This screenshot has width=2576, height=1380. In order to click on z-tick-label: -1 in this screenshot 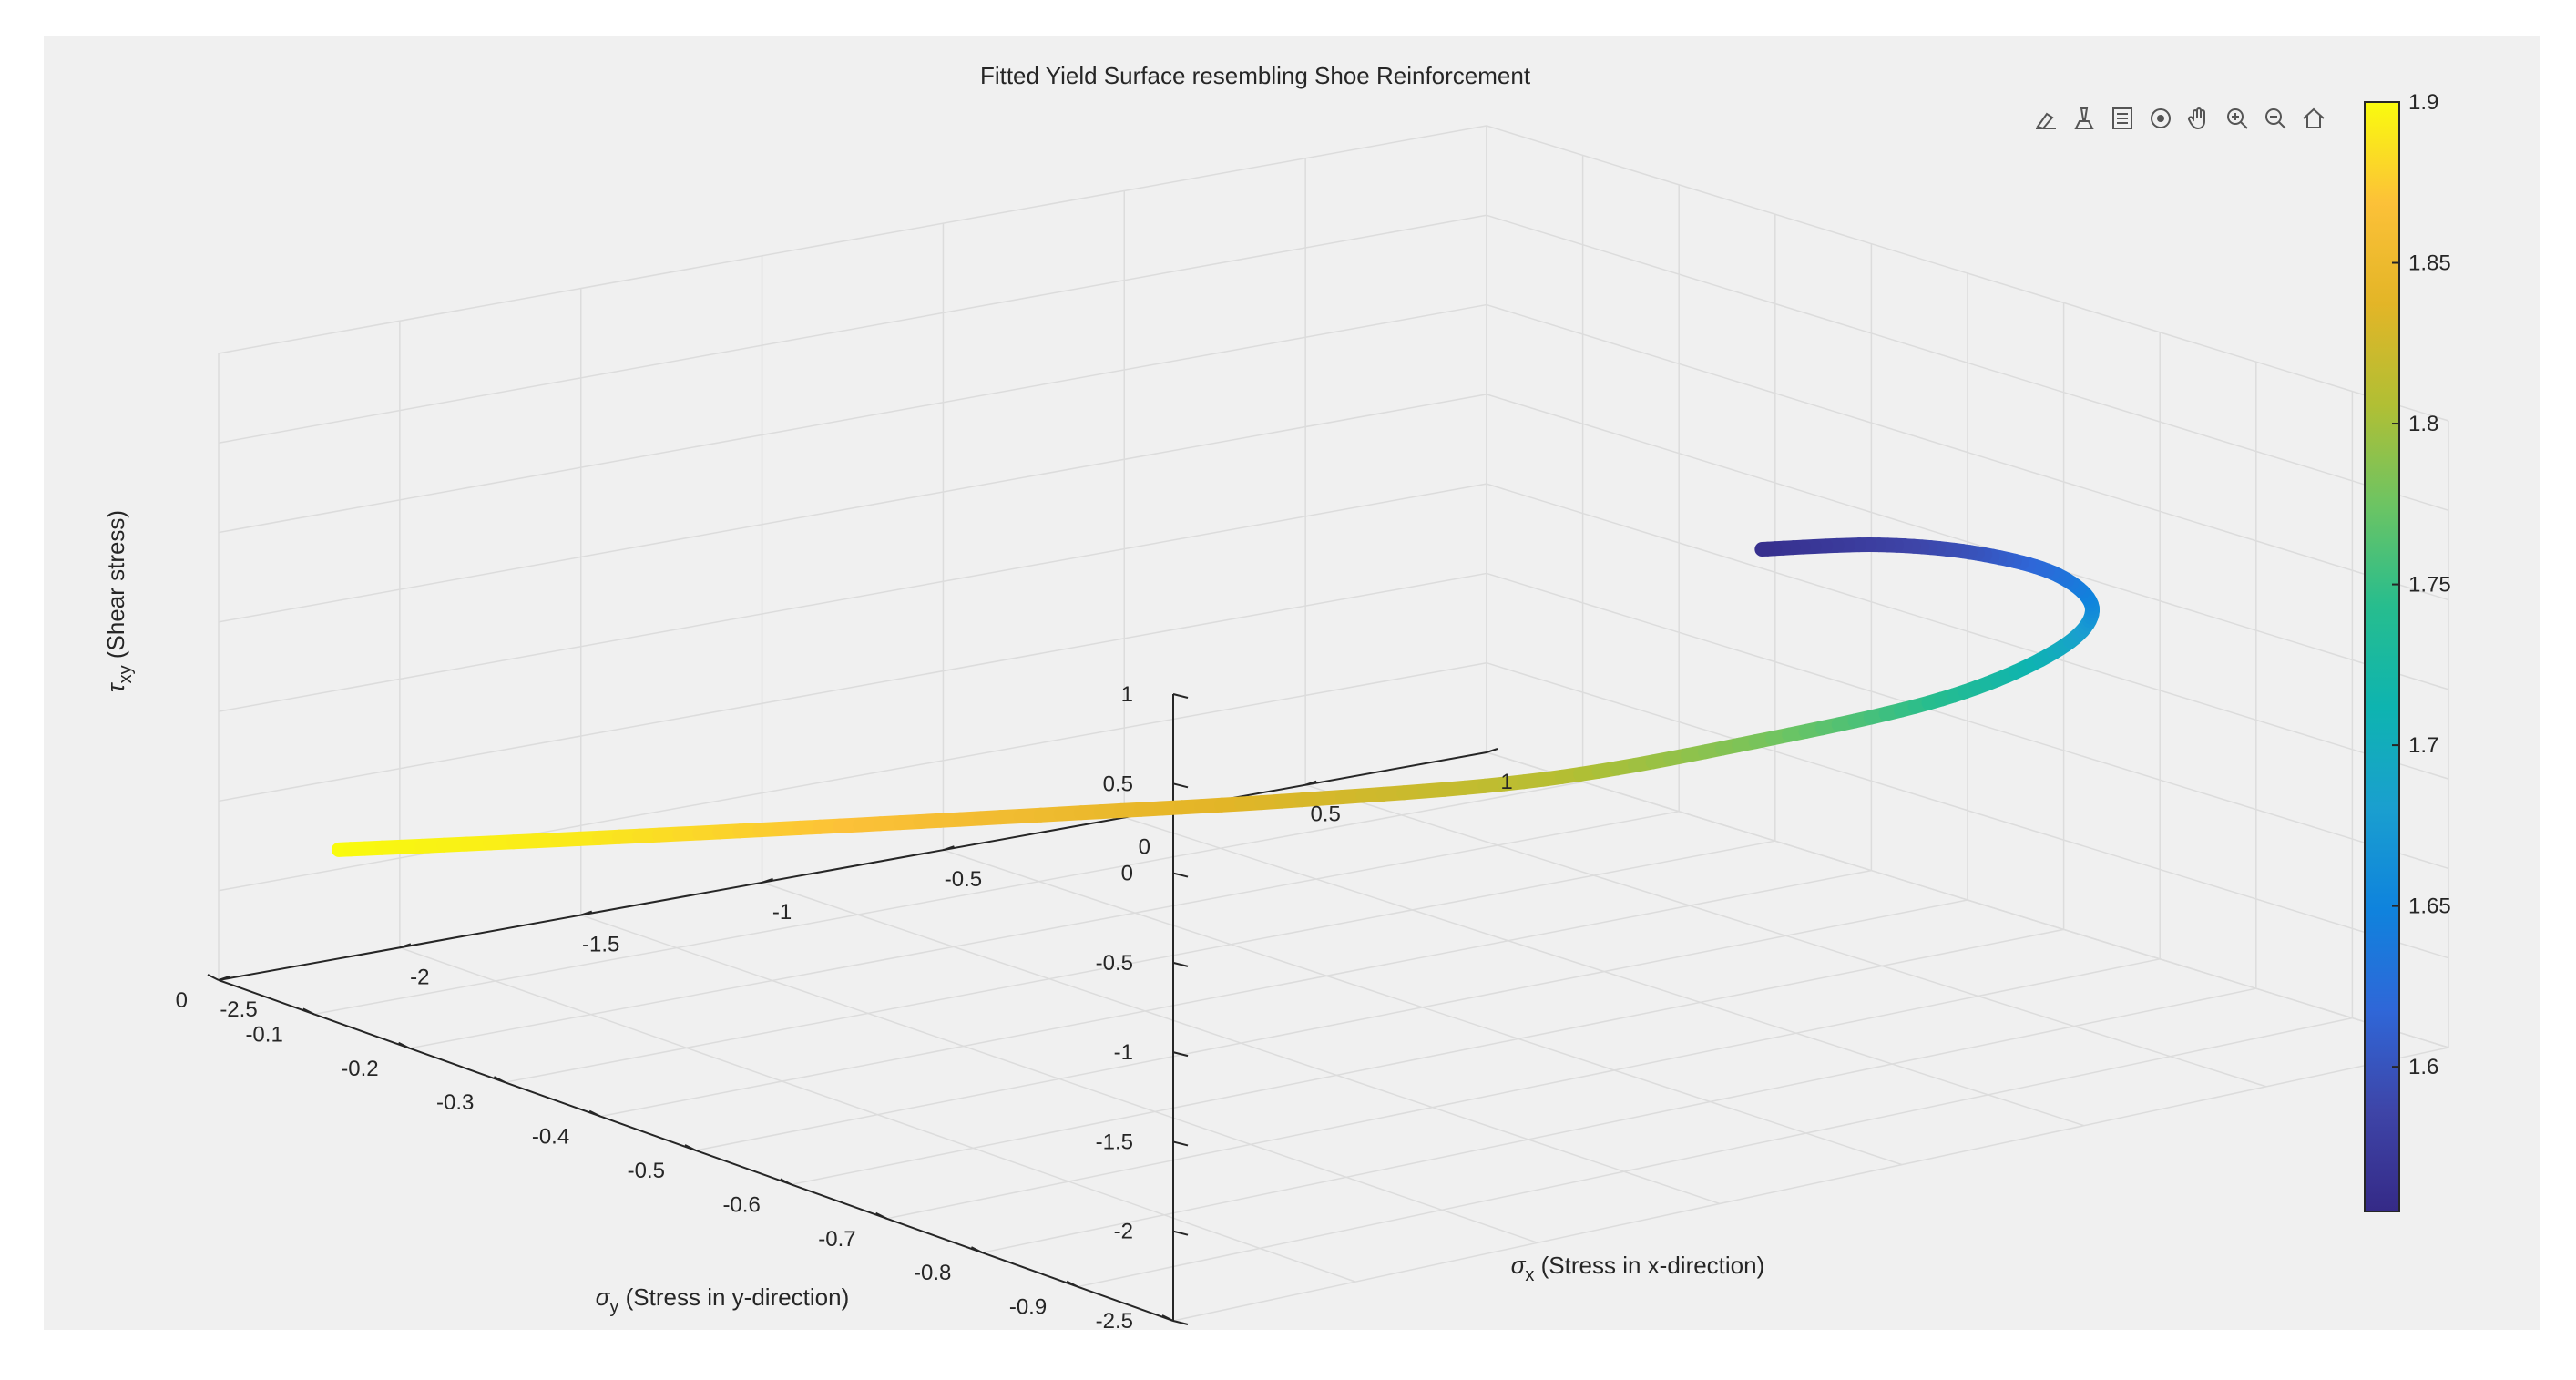, I will do `click(1123, 1052)`.